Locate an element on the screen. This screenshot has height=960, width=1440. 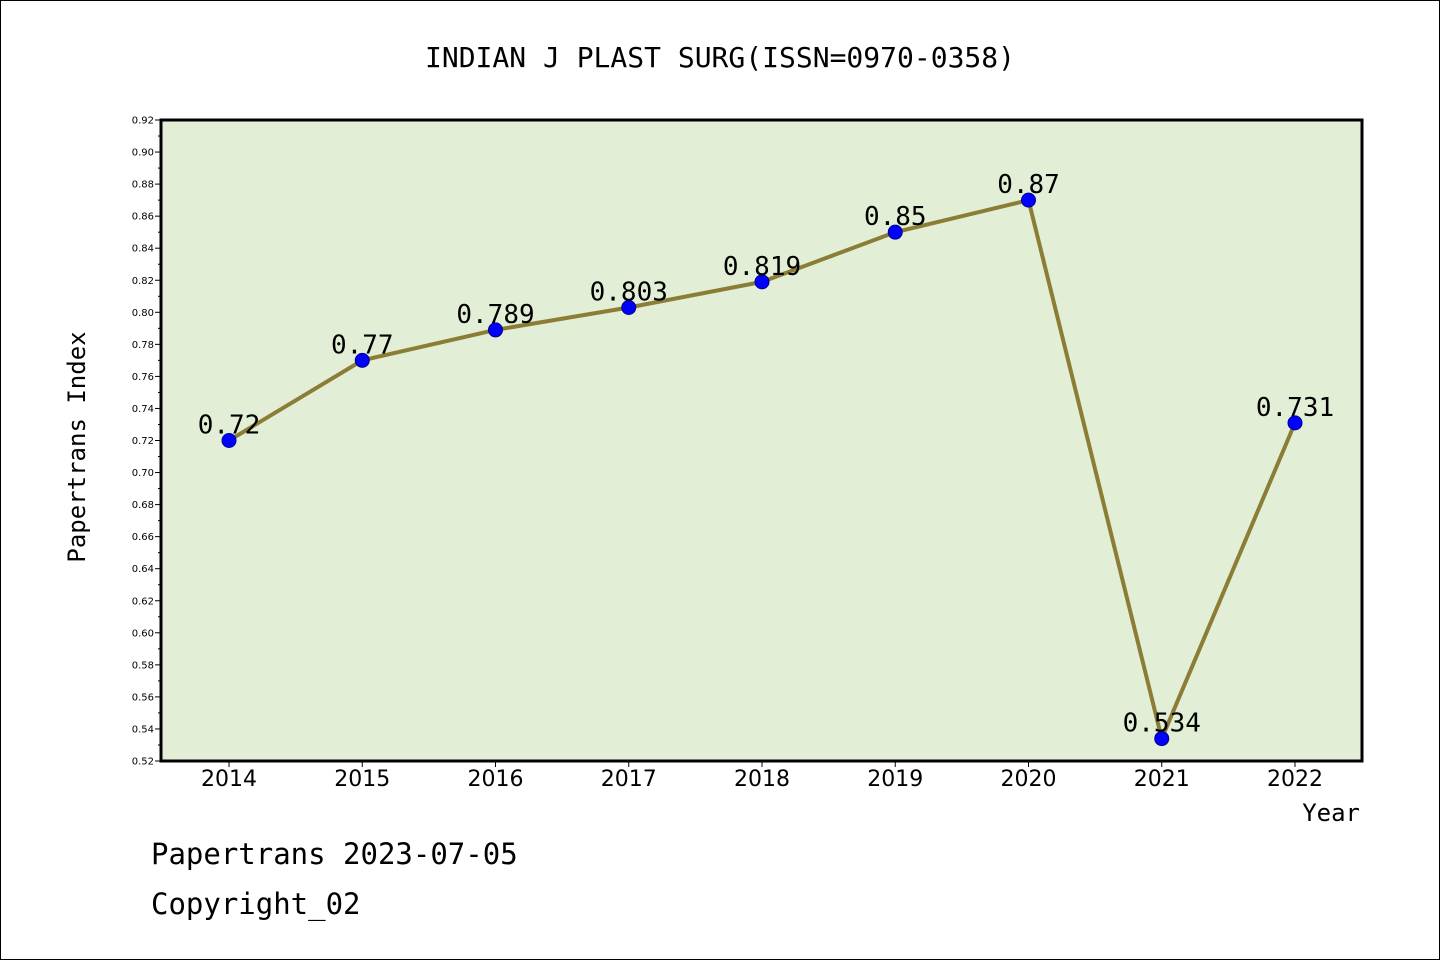
data-label: 0.789 is located at coordinates (495, 315).